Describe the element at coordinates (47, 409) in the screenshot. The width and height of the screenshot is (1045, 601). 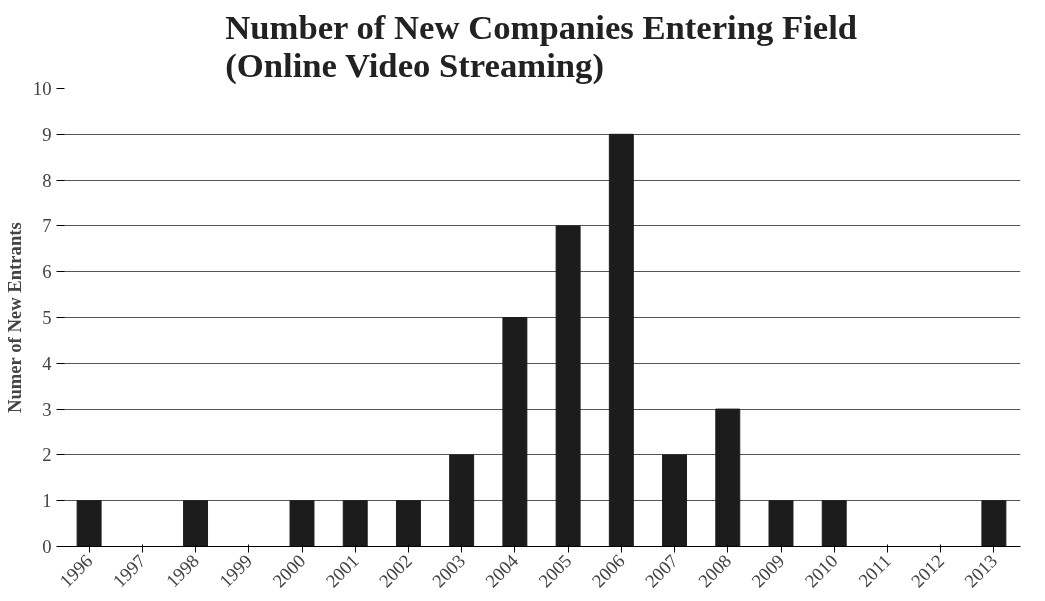
I see `y-tick-label: 3` at that location.